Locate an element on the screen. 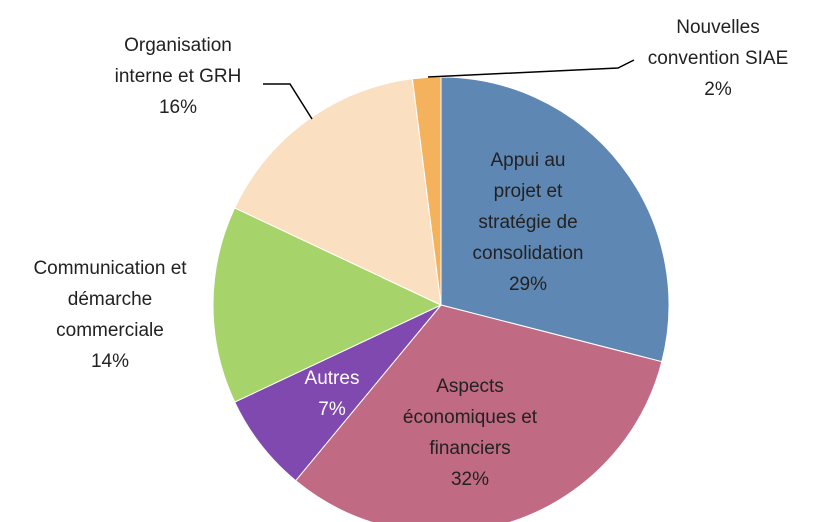  category-label: Autres is located at coordinates (332, 378).